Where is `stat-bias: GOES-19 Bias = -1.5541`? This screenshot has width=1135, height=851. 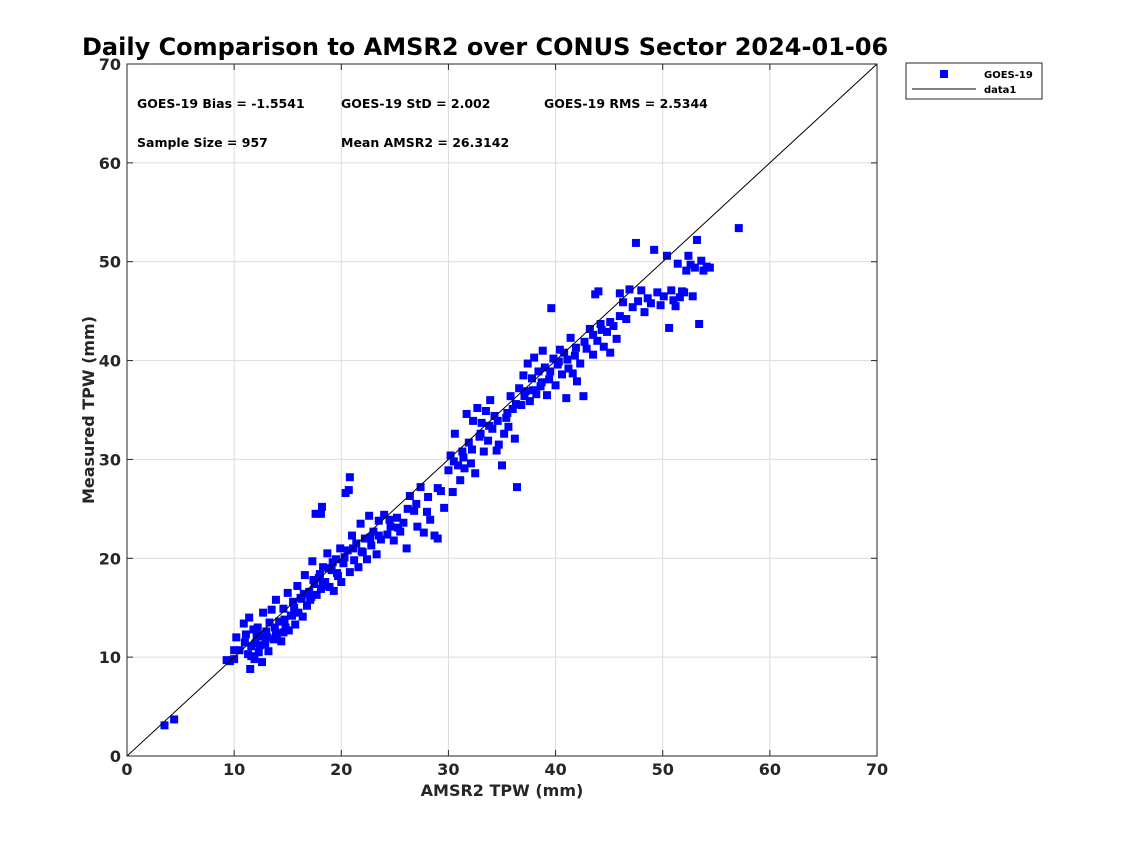
stat-bias: GOES-19 Bias = -1.5541 is located at coordinates (221, 103).